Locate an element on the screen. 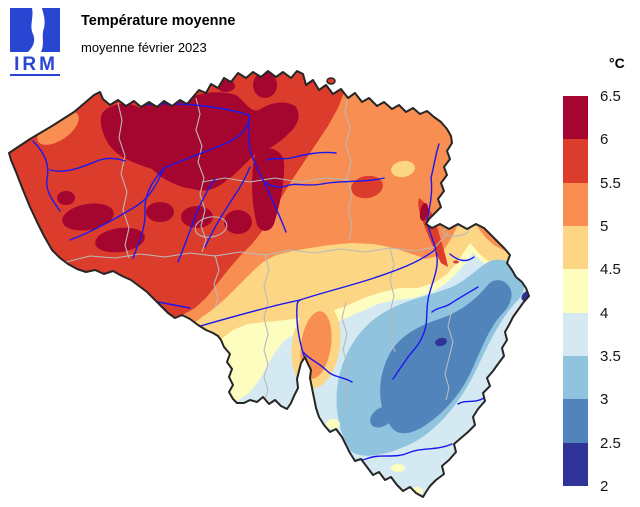 The height and width of the screenshot is (507, 640). river-vesdre is located at coordinates (462, 257).